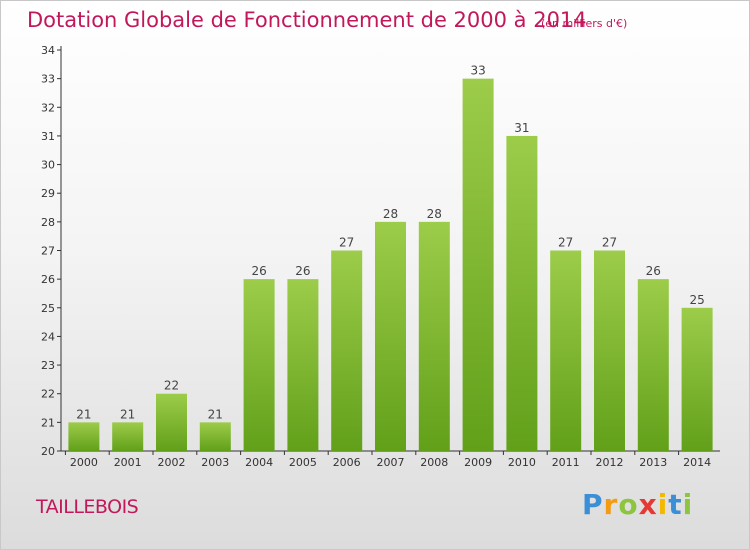 The width and height of the screenshot is (750, 550). What do you see at coordinates (48, 222) in the screenshot?
I see `y-tick-label: 28` at bounding box center [48, 222].